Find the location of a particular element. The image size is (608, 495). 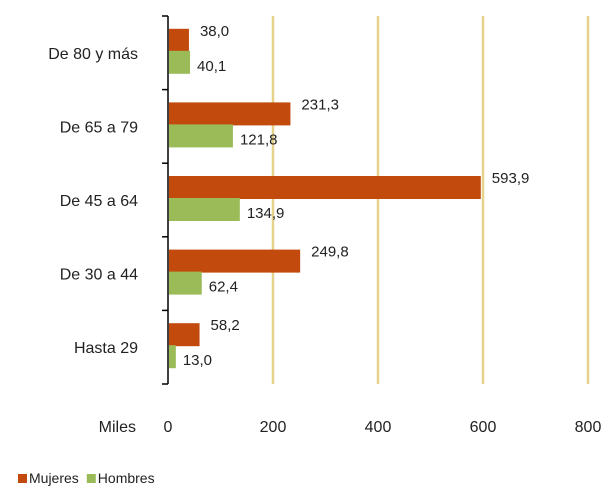

legend-label: Hombres is located at coordinates (126, 478).